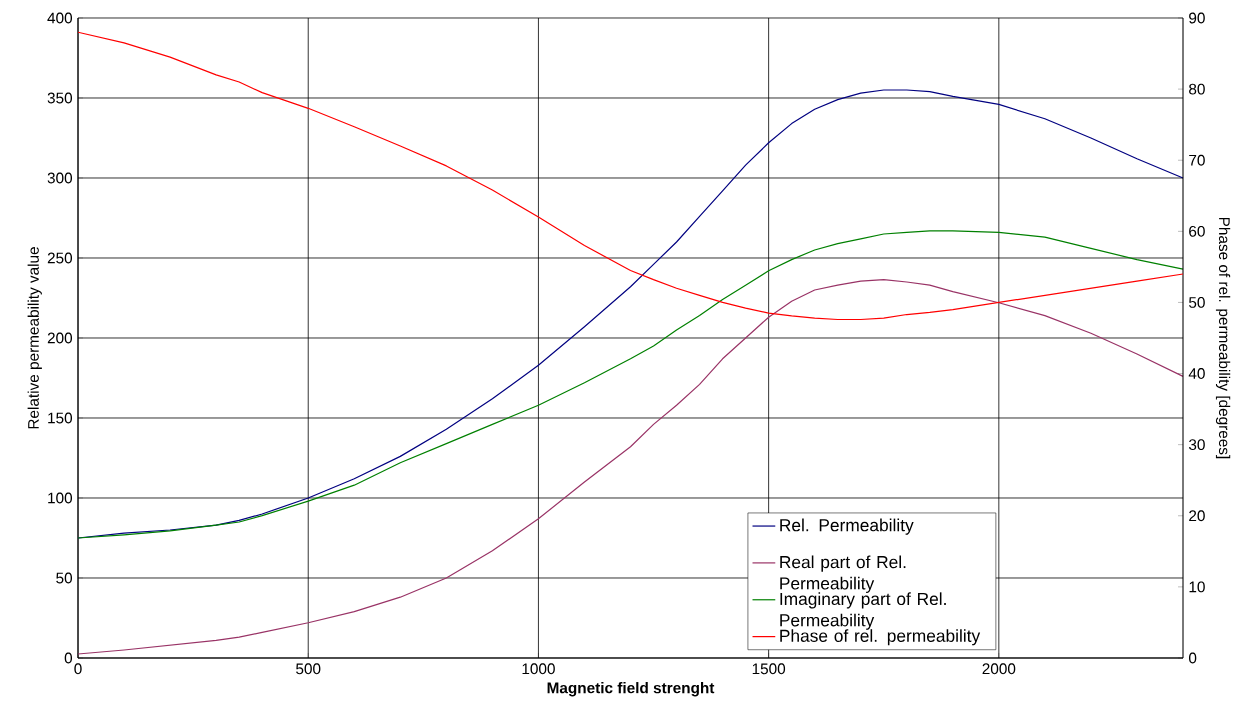  I want to click on y-tick-label: 100, so click(60, 498).